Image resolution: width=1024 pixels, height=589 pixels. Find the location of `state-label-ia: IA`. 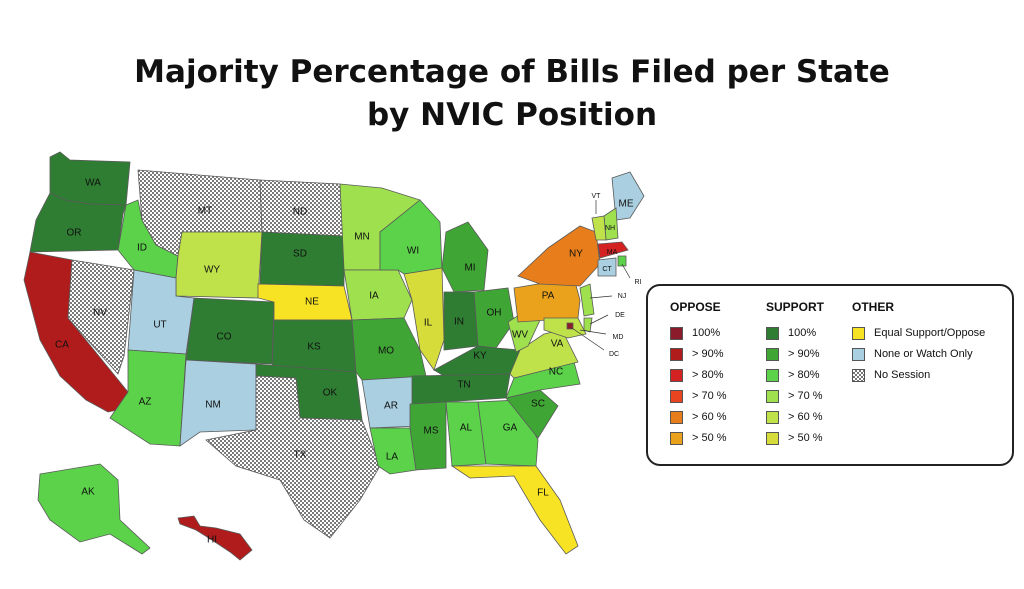

state-label-ia: IA is located at coordinates (374, 296).